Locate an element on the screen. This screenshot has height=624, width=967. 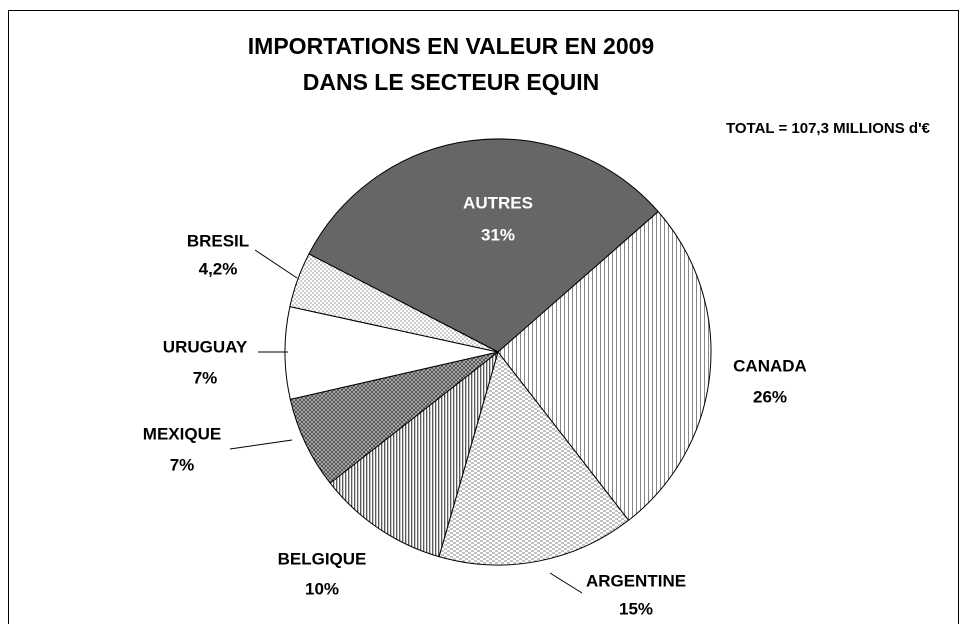
slice-label: ARGENTINE is located at coordinates (636, 580).